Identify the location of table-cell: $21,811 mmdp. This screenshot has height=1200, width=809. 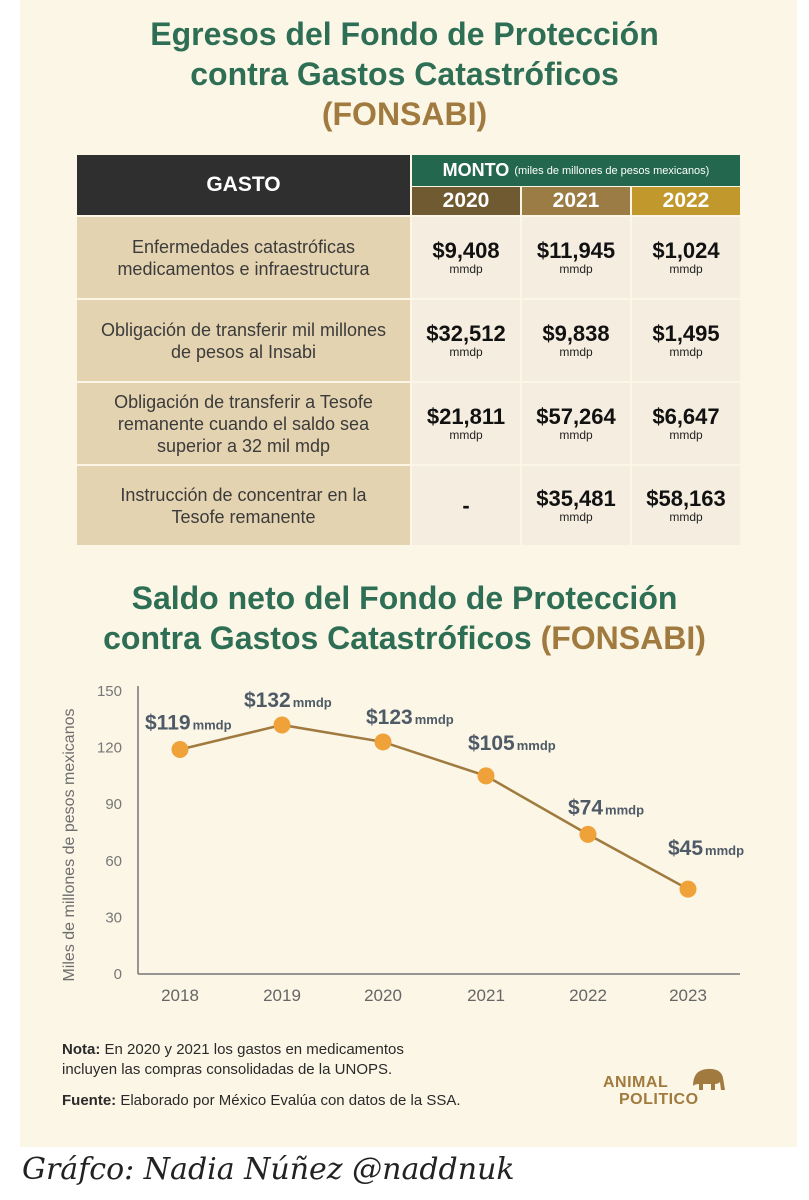
(466, 423).